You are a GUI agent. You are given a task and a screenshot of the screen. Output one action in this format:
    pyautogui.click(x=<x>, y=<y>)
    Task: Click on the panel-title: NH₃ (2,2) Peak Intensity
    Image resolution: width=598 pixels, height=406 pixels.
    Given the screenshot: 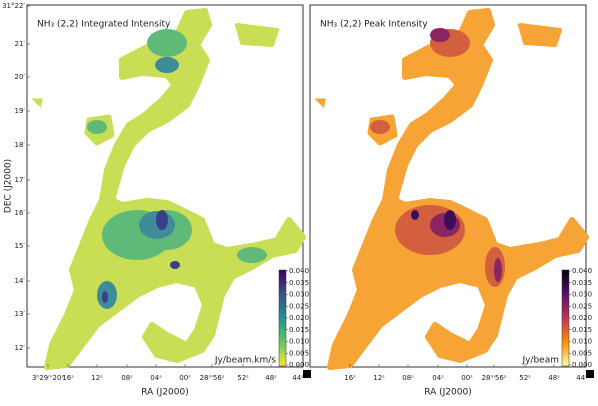 What is the action you would take?
    pyautogui.click(x=374, y=25)
    